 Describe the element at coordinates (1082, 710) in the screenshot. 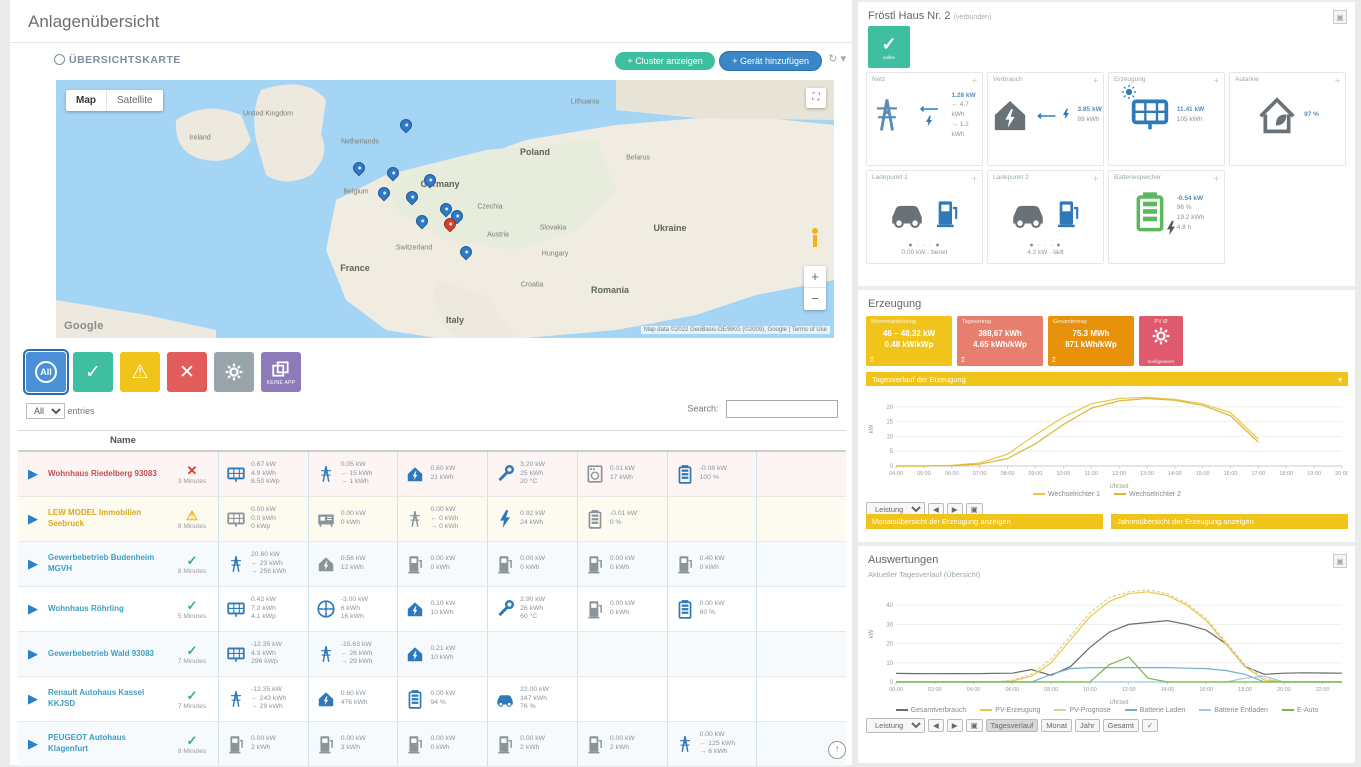

I see `legend-entry: PV-Prognose` at that location.